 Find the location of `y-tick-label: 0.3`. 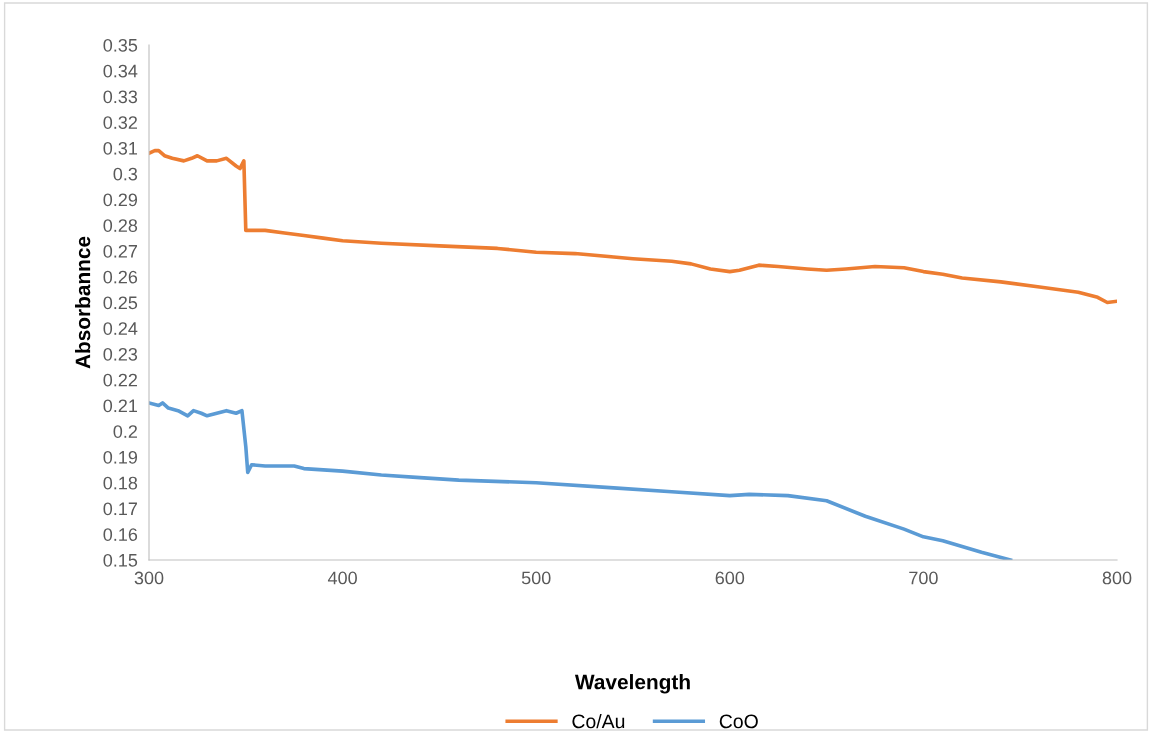

y-tick-label: 0.3 is located at coordinates (125, 174).